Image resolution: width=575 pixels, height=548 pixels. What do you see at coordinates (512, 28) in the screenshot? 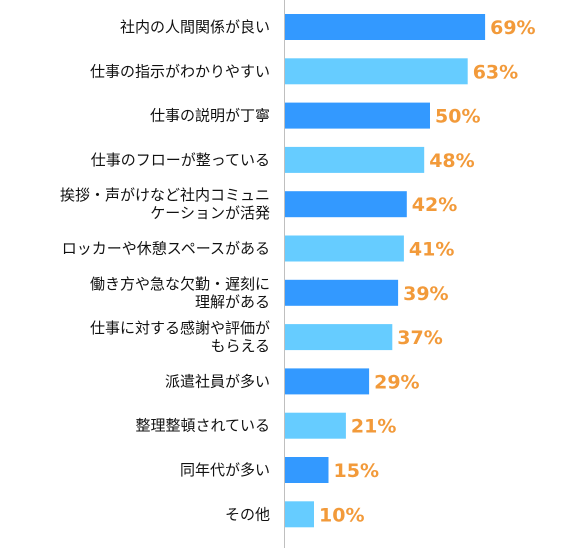
I see `value-label-1: 69%` at bounding box center [512, 28].